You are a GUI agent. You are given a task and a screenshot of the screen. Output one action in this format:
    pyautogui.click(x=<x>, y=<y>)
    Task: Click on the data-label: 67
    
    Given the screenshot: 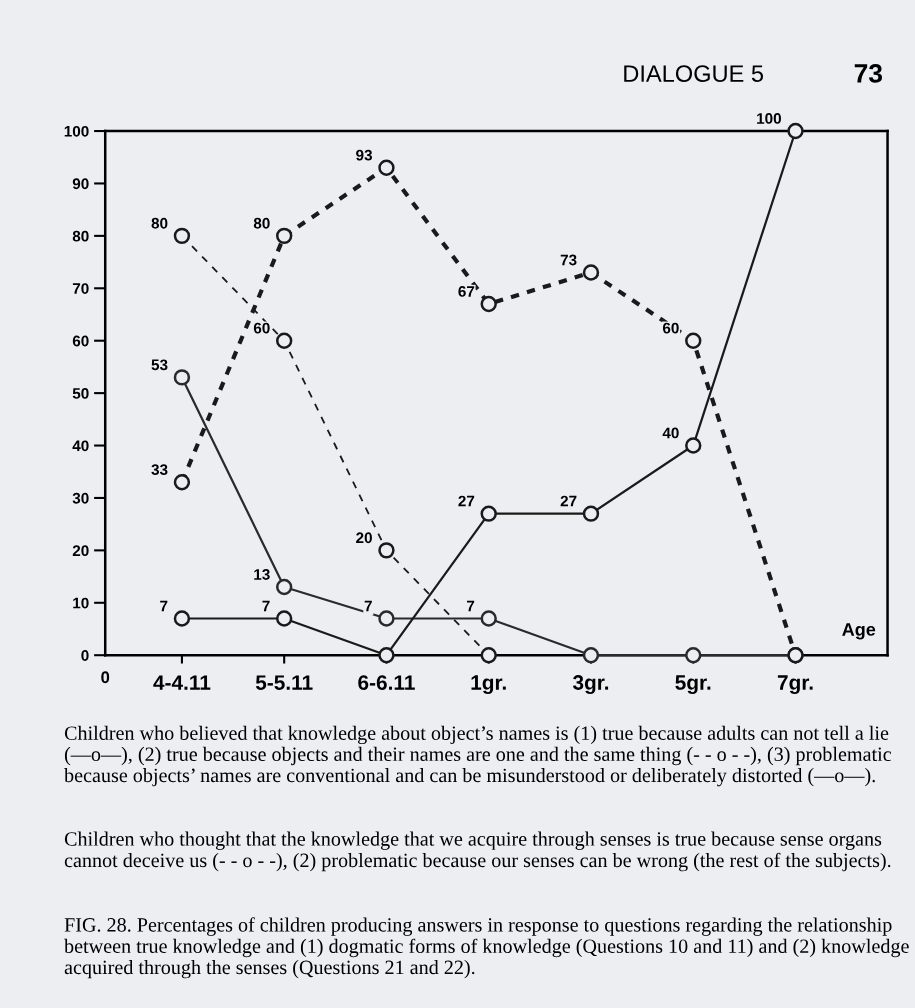 What is the action you would take?
    pyautogui.click(x=466, y=291)
    